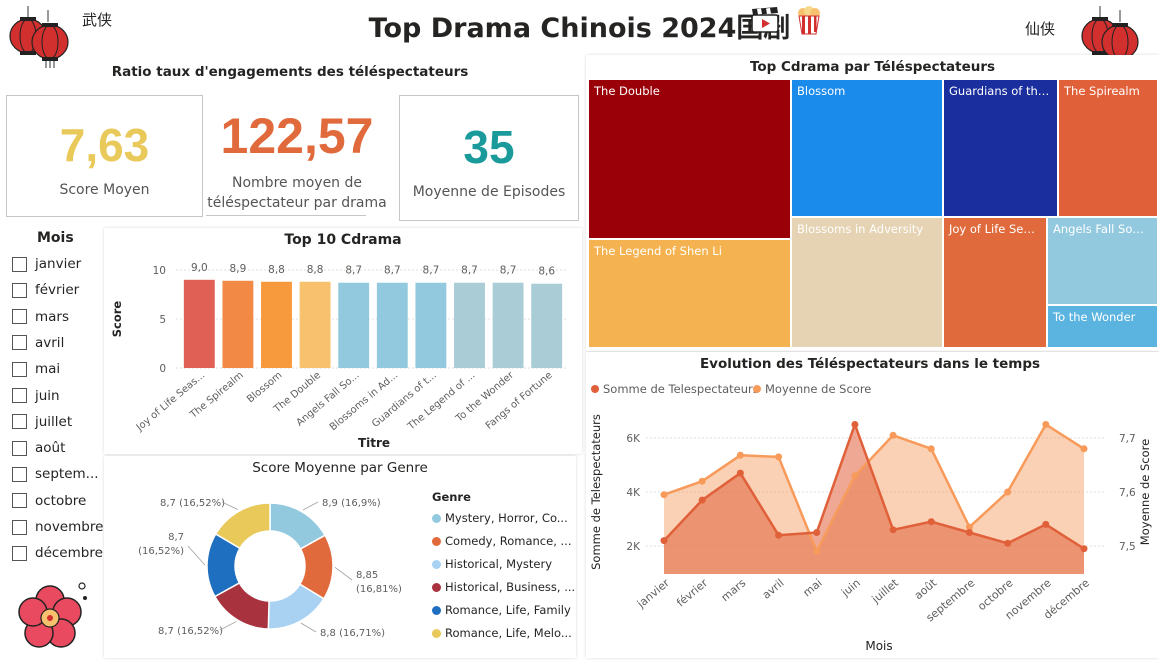 The image size is (1159, 662). I want to click on x-axis-label: Mois, so click(878, 646).